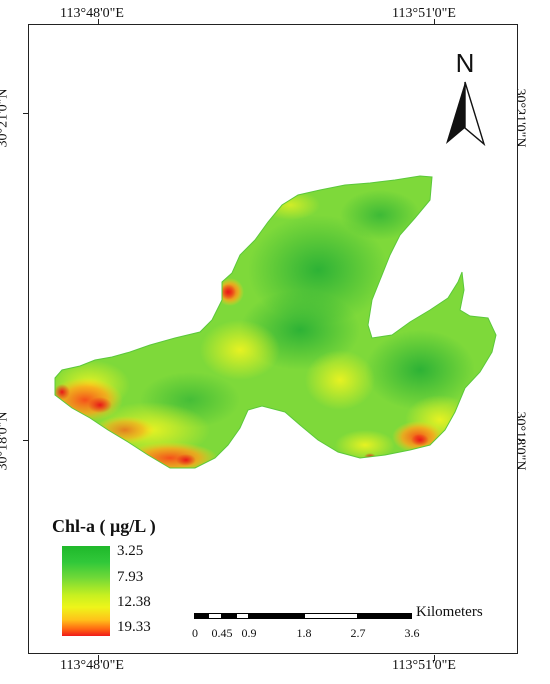  What do you see at coordinates (130, 551) in the screenshot?
I see `legend-value-3.25: 3.25` at bounding box center [130, 551].